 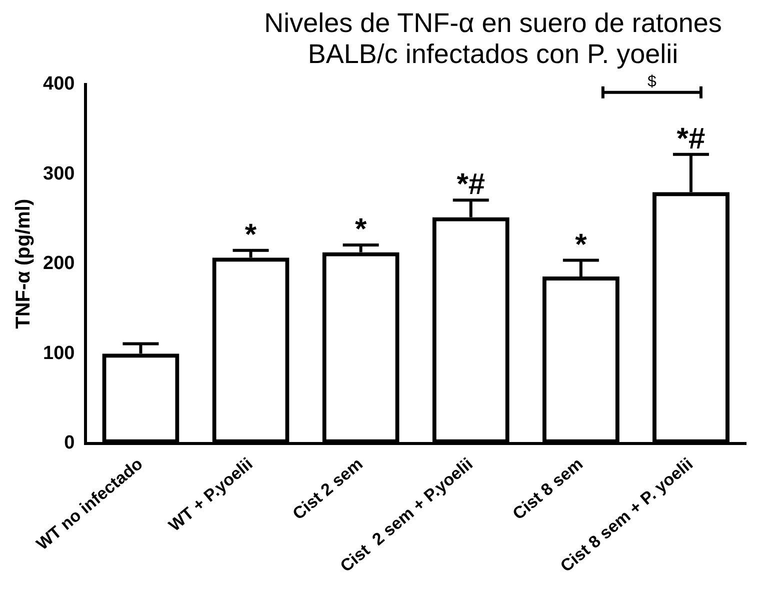 I want to click on y-tick-label: 100, so click(x=59, y=353).